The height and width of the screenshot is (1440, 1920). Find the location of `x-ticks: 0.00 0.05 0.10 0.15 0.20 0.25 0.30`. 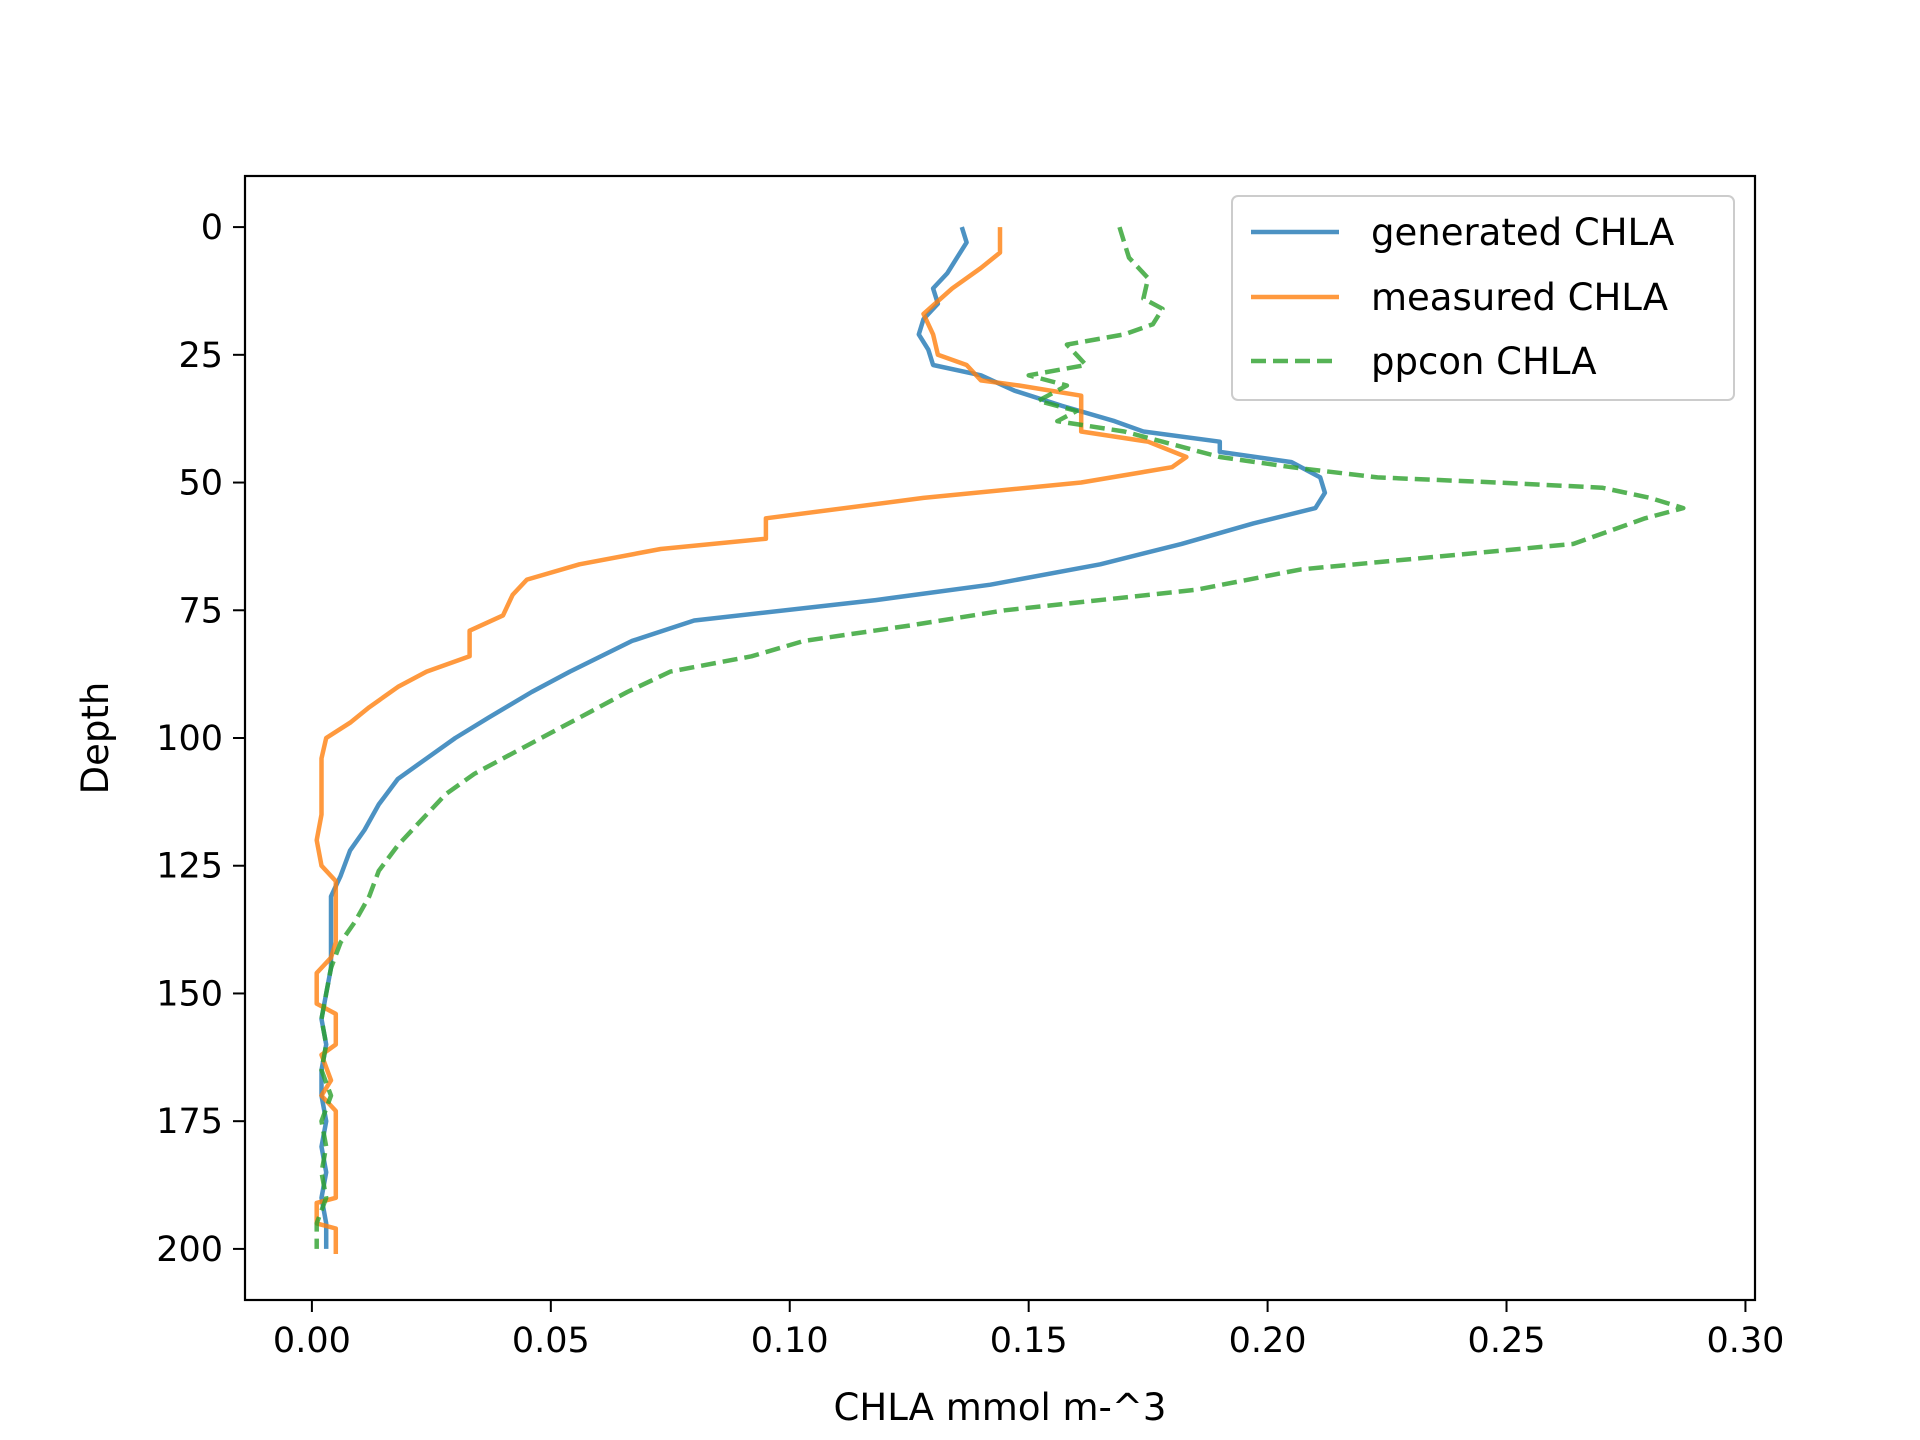

x-ticks: 0.00 0.05 0.10 0.15 0.20 0.25 0.30 is located at coordinates (1028, 1330).